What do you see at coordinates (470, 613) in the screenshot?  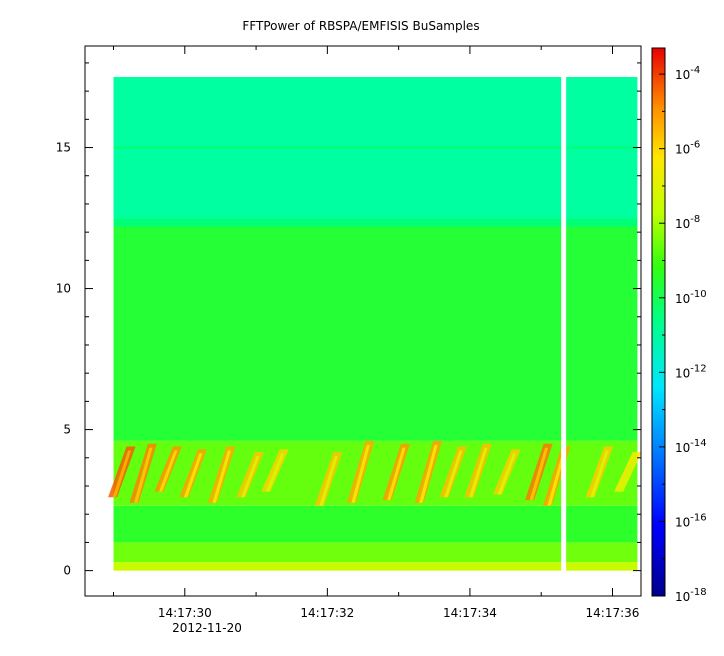 I see `x-tick-label: 14:17:34` at bounding box center [470, 613].